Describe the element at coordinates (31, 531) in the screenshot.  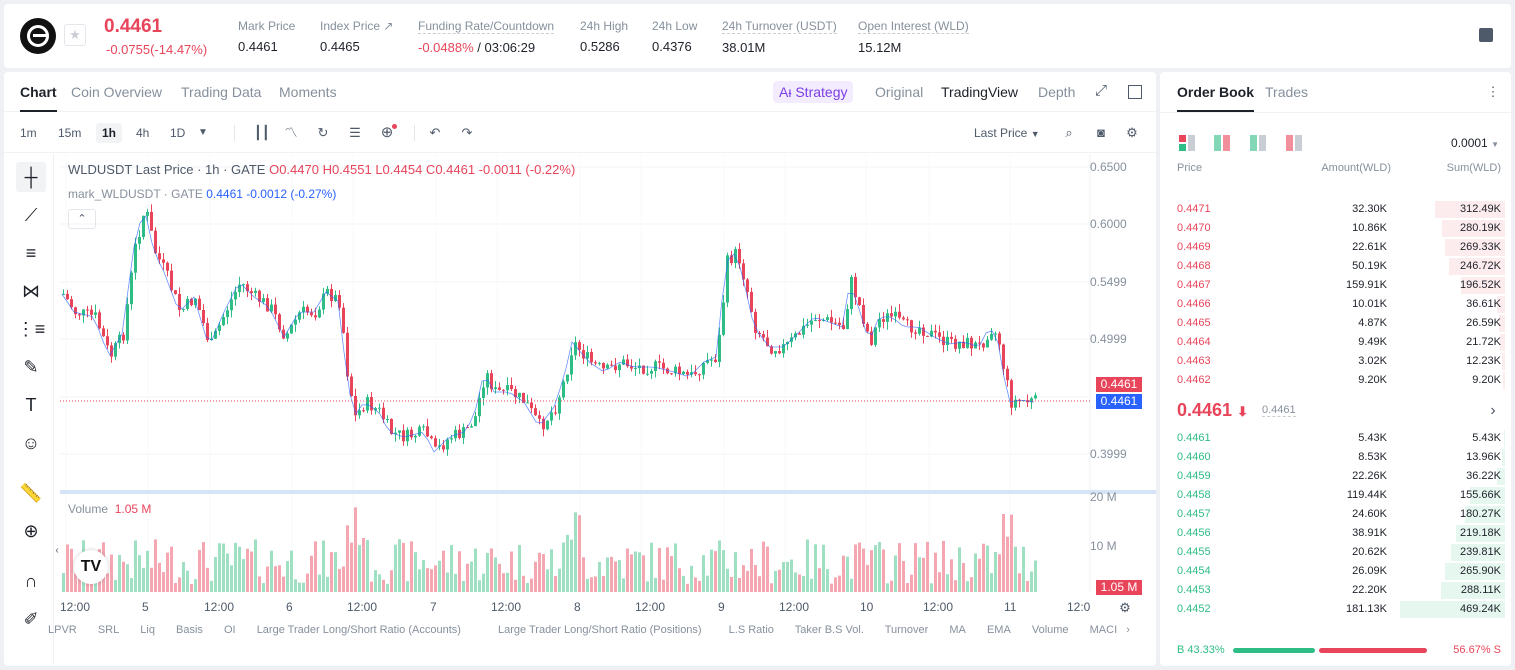
I see `zoom-in-icon: ⊕` at that location.